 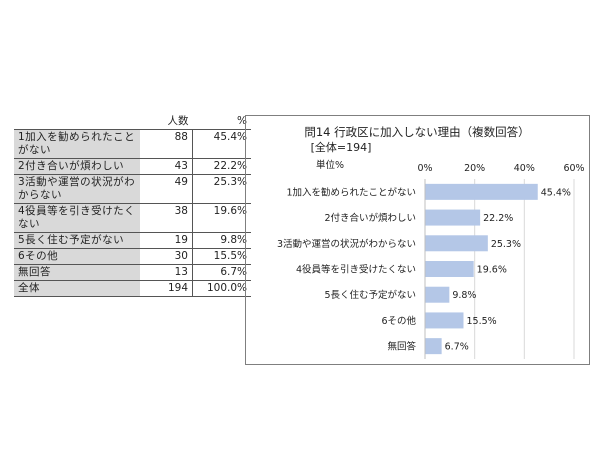 What do you see at coordinates (370, 295) in the screenshot?
I see `category-label: 5長く住む予定がない` at bounding box center [370, 295].